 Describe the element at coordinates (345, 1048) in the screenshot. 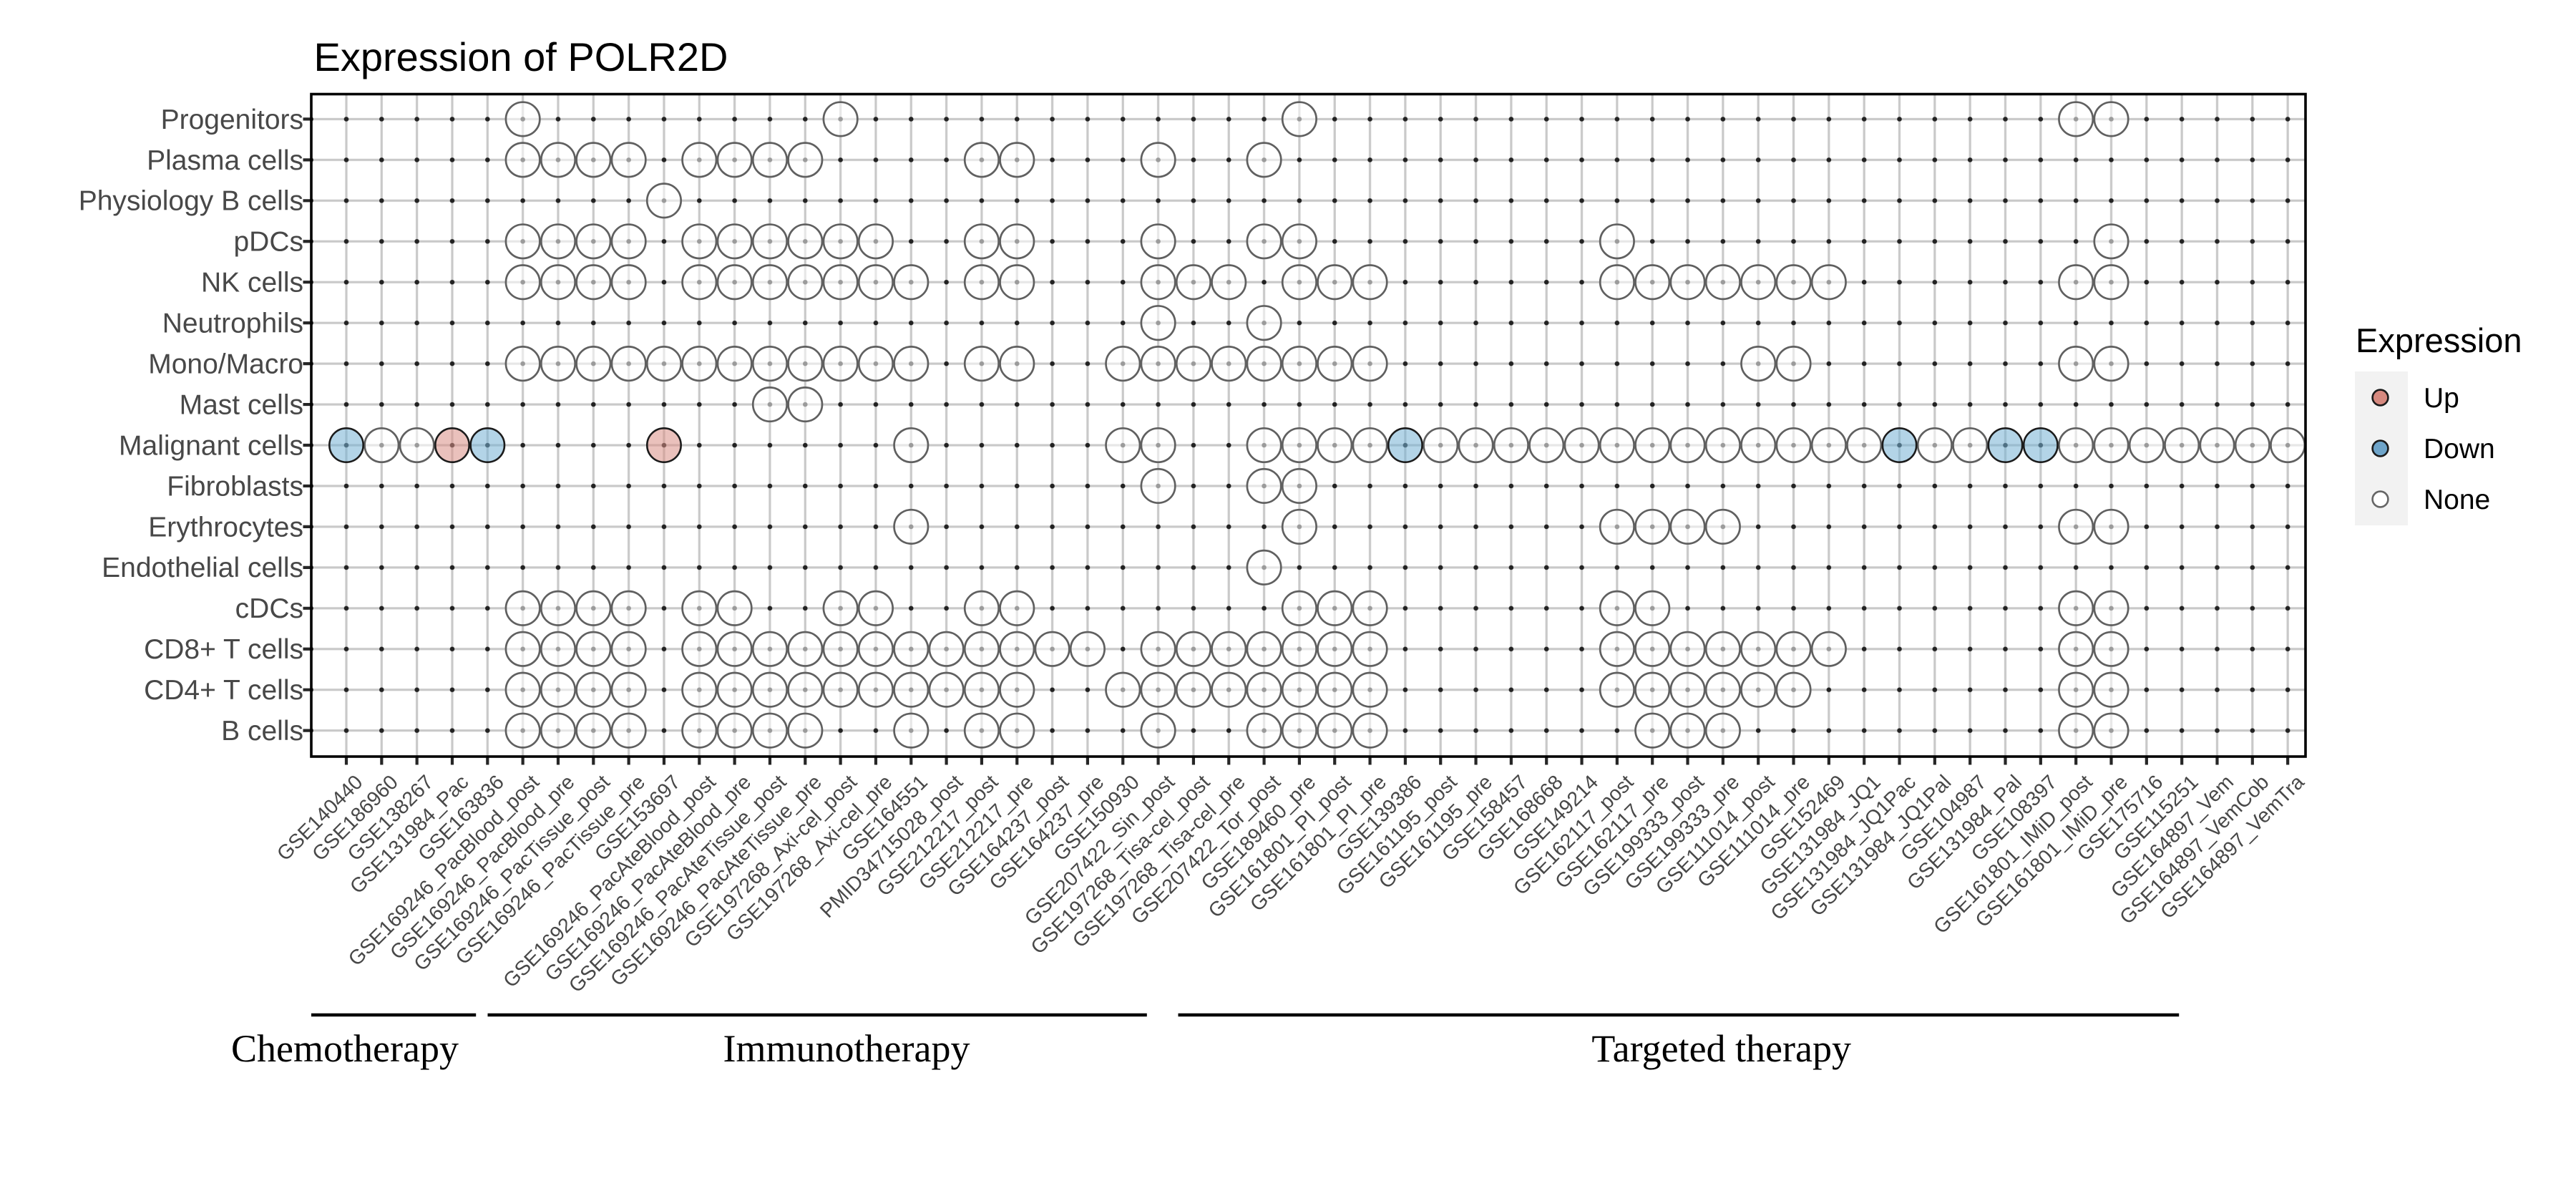

I see `svg-text: Chemotherapy` at that location.